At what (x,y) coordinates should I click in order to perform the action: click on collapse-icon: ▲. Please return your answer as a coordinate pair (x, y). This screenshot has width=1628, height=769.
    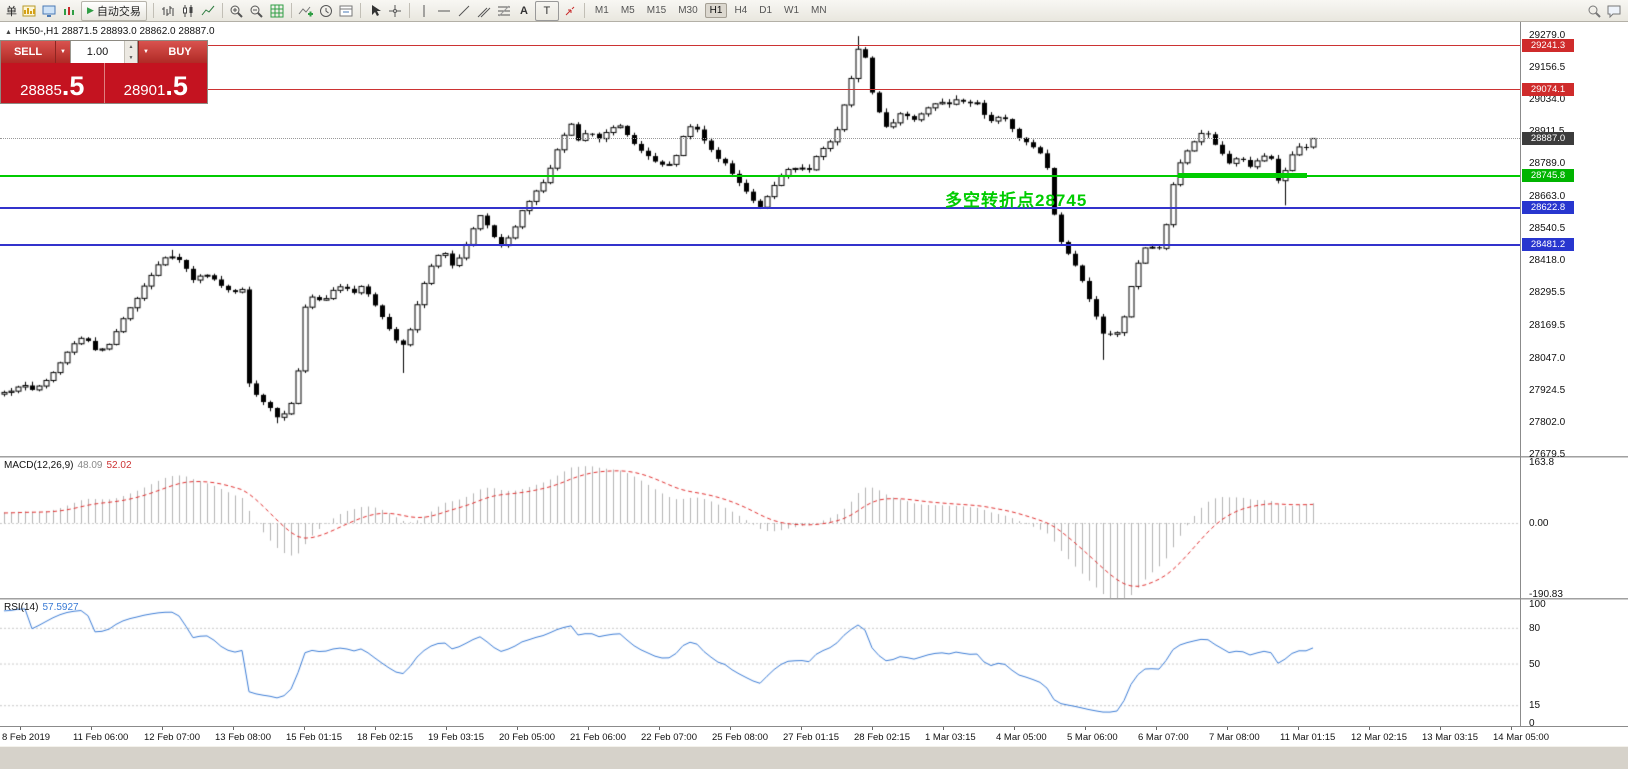
    Looking at the image, I should click on (8, 32).